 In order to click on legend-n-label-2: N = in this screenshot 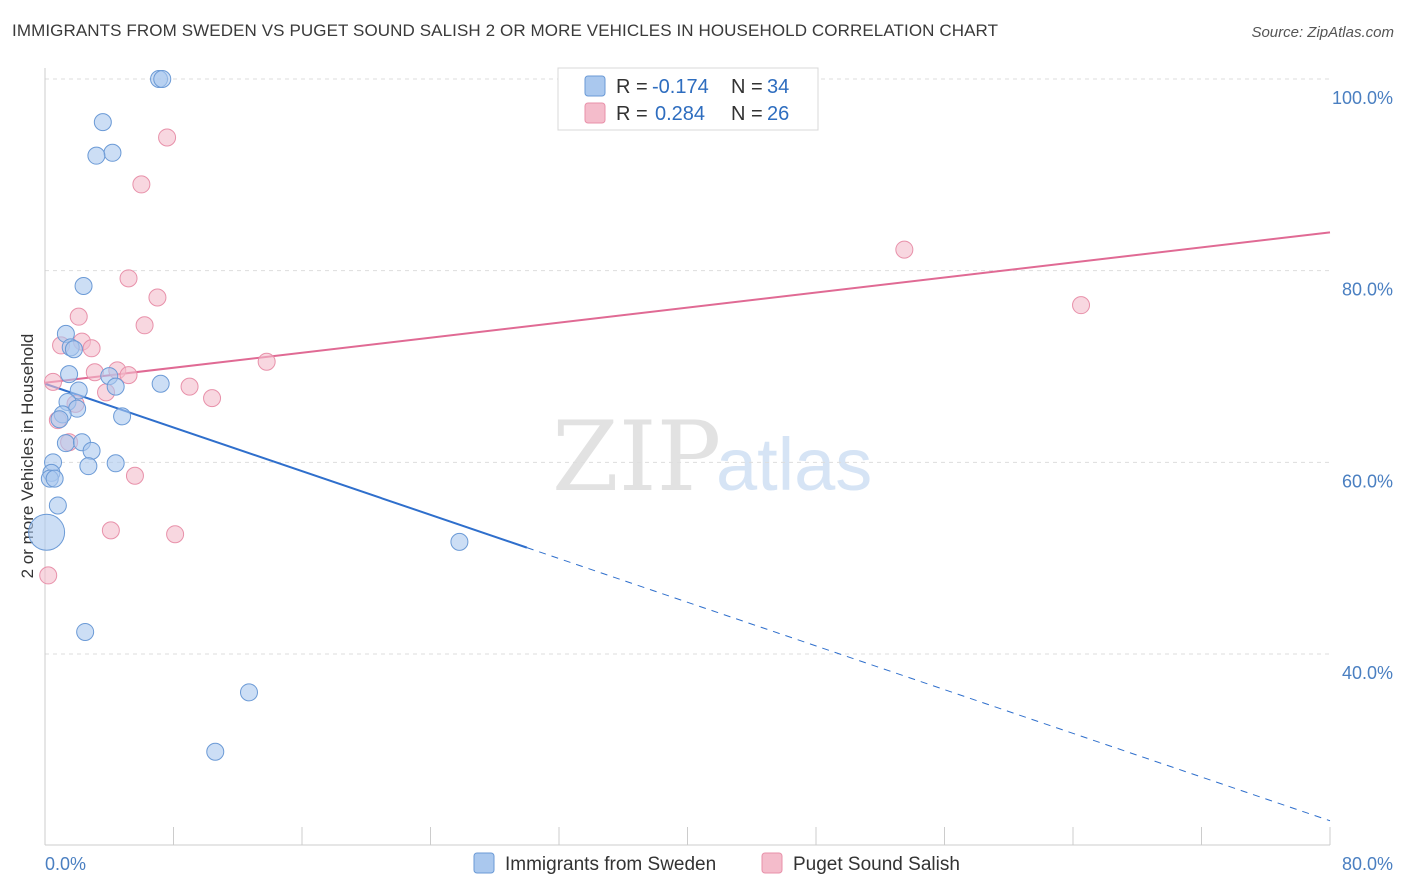, I will do `click(747, 114)`.